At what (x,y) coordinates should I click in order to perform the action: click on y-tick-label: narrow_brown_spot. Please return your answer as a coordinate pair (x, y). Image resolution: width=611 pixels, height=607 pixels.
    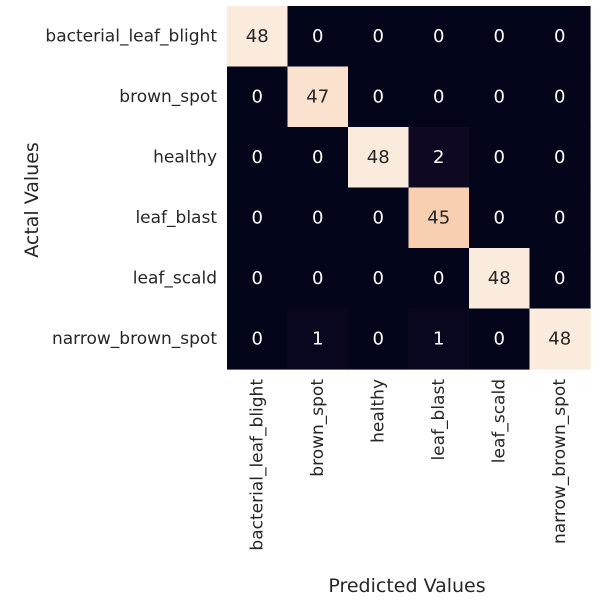
    Looking at the image, I should click on (134, 339).